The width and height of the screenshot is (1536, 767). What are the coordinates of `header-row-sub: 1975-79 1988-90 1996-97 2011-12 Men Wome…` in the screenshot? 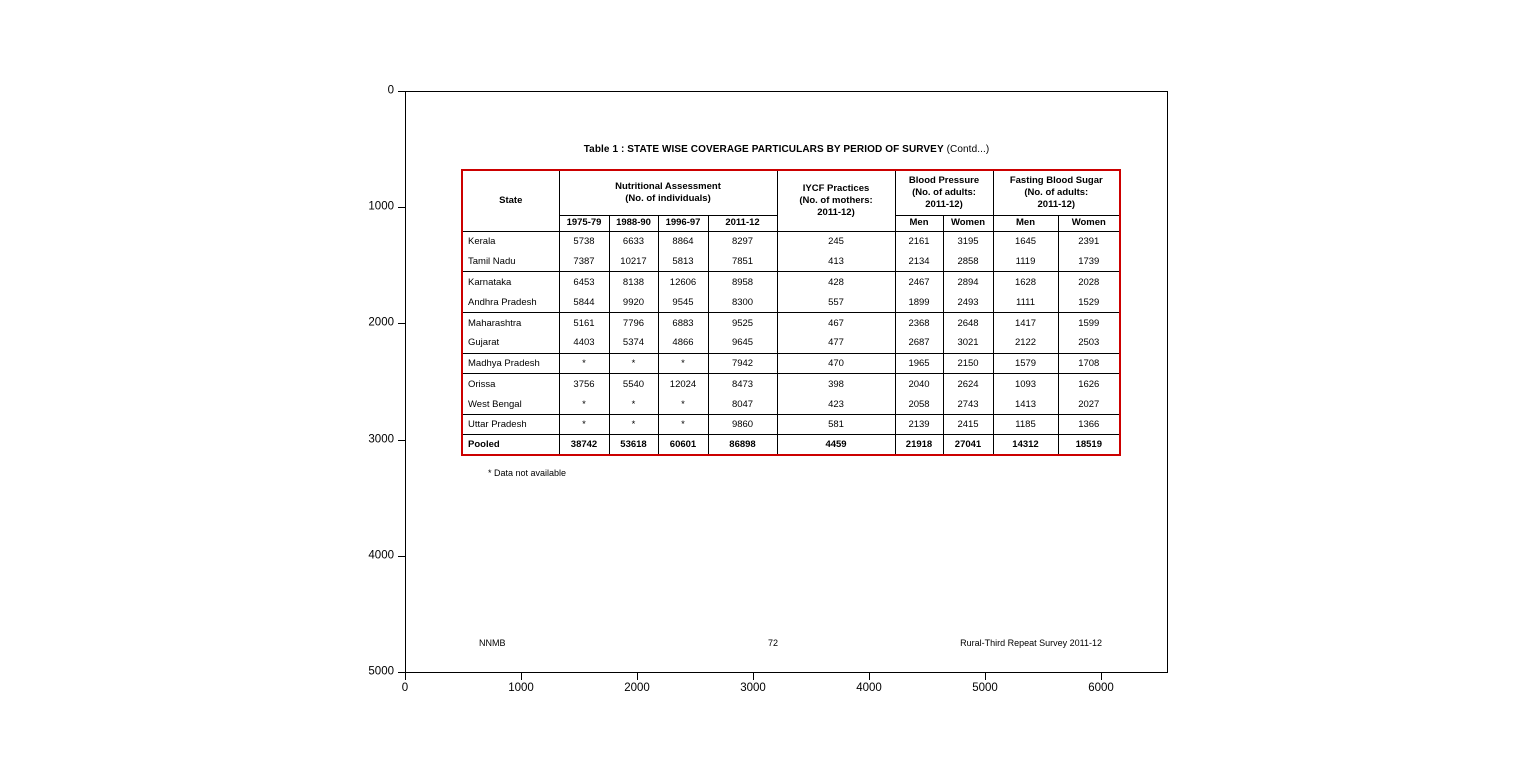 It's located at (791, 223).